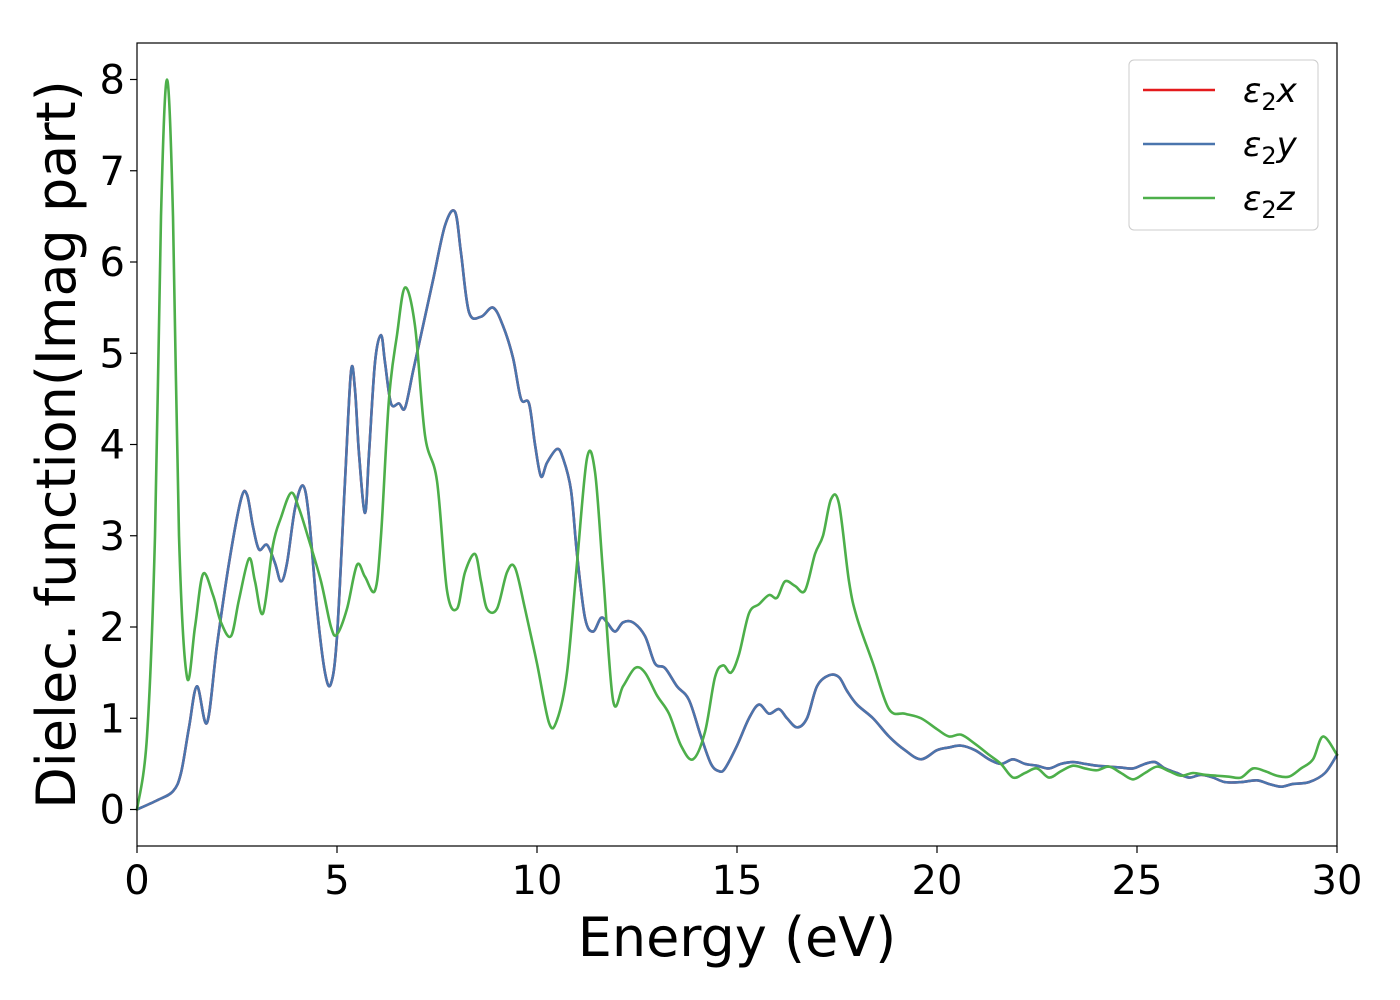 The image size is (1400, 1000). I want to click on y-tick-label: 0, so click(112, 811).